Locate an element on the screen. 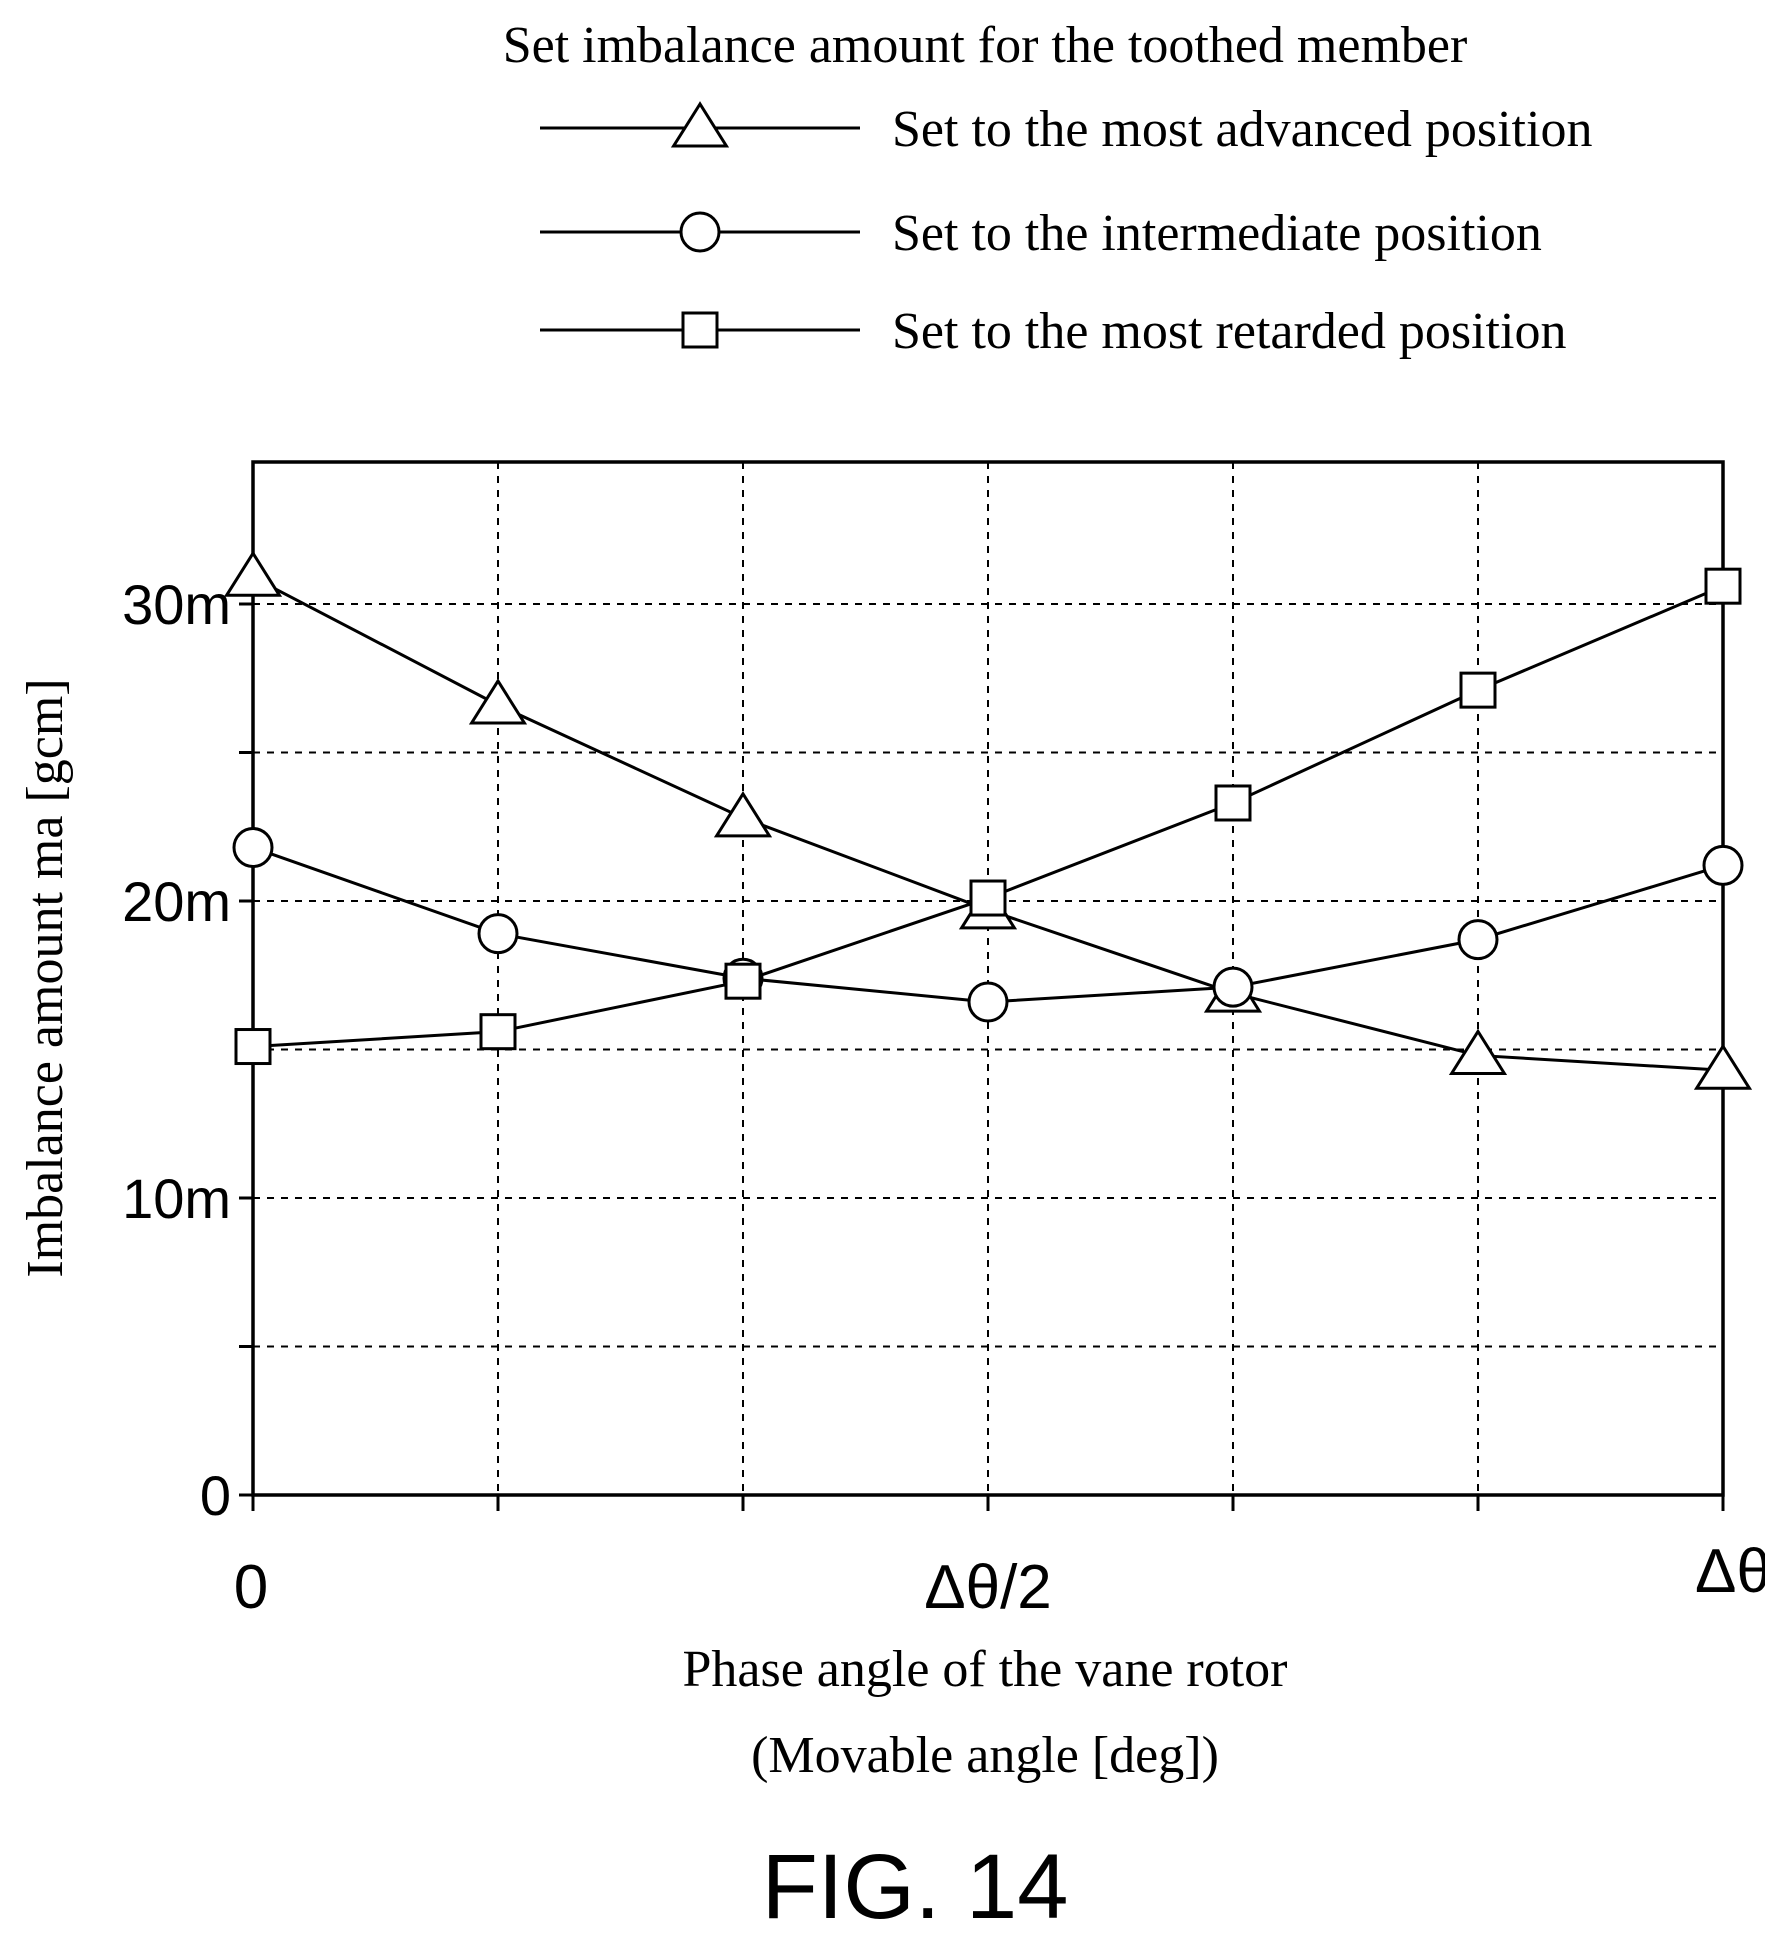  x-axis-title-line1: Phase angle of the vane rotor is located at coordinates (984, 1669).